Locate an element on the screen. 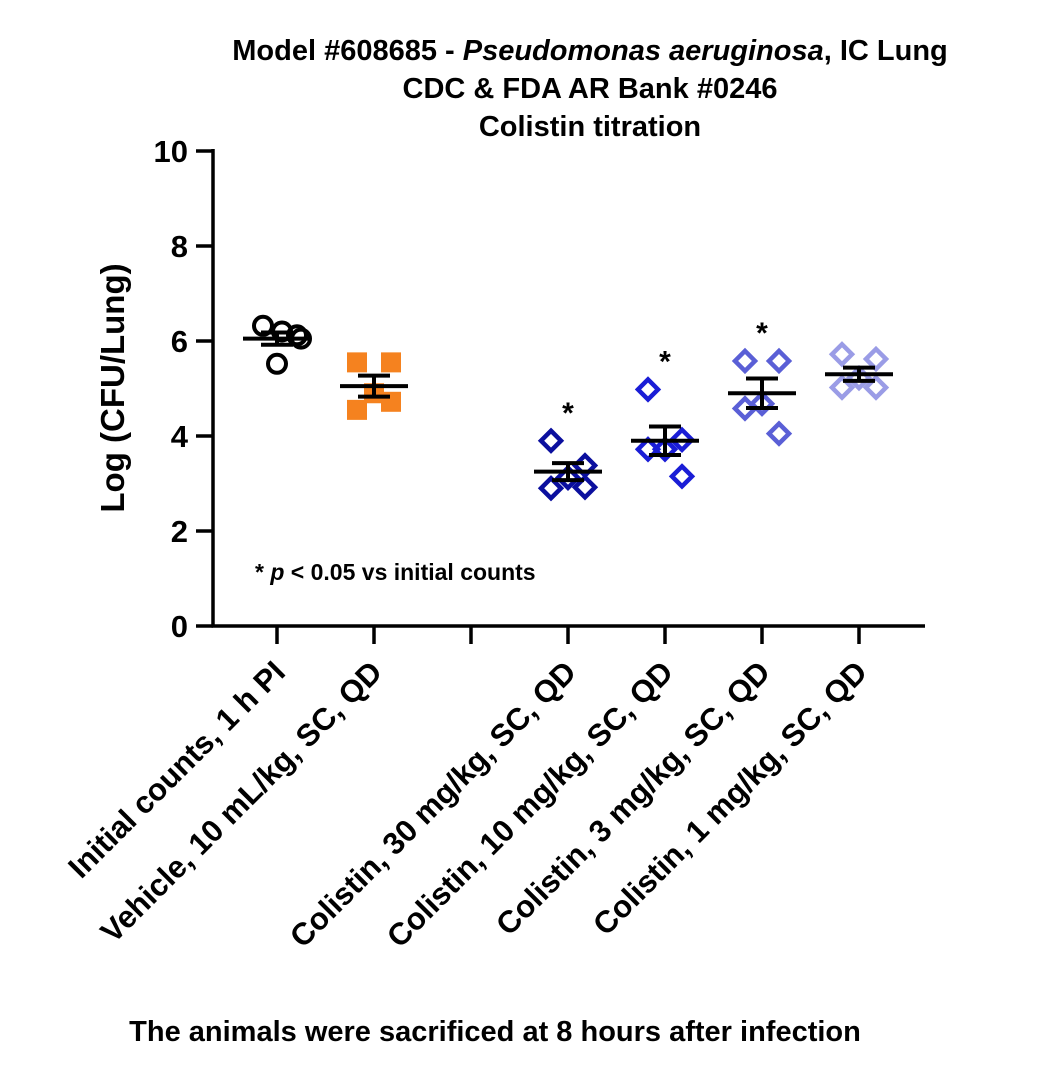  y-tick-label: 0 is located at coordinates (179, 626).